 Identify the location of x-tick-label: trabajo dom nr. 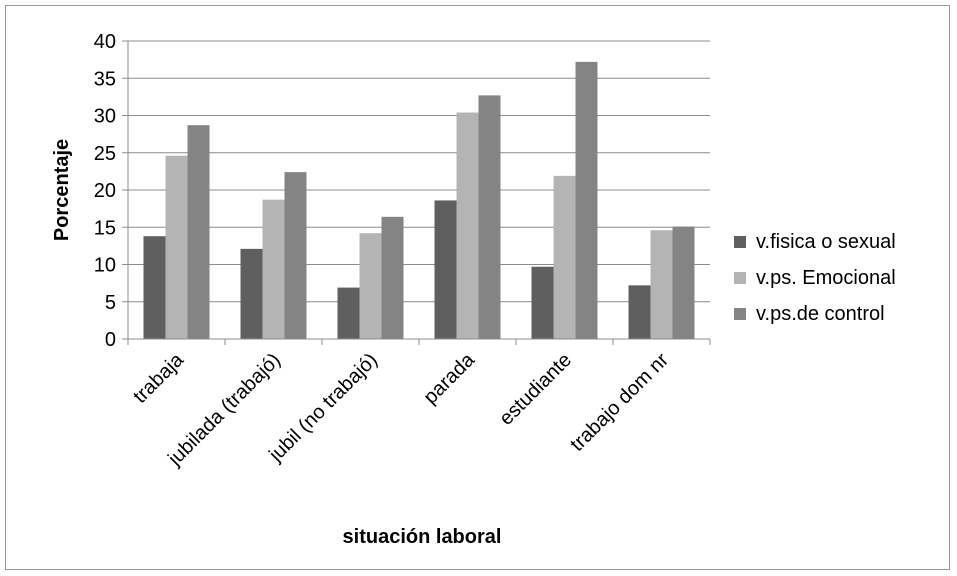
(619, 402).